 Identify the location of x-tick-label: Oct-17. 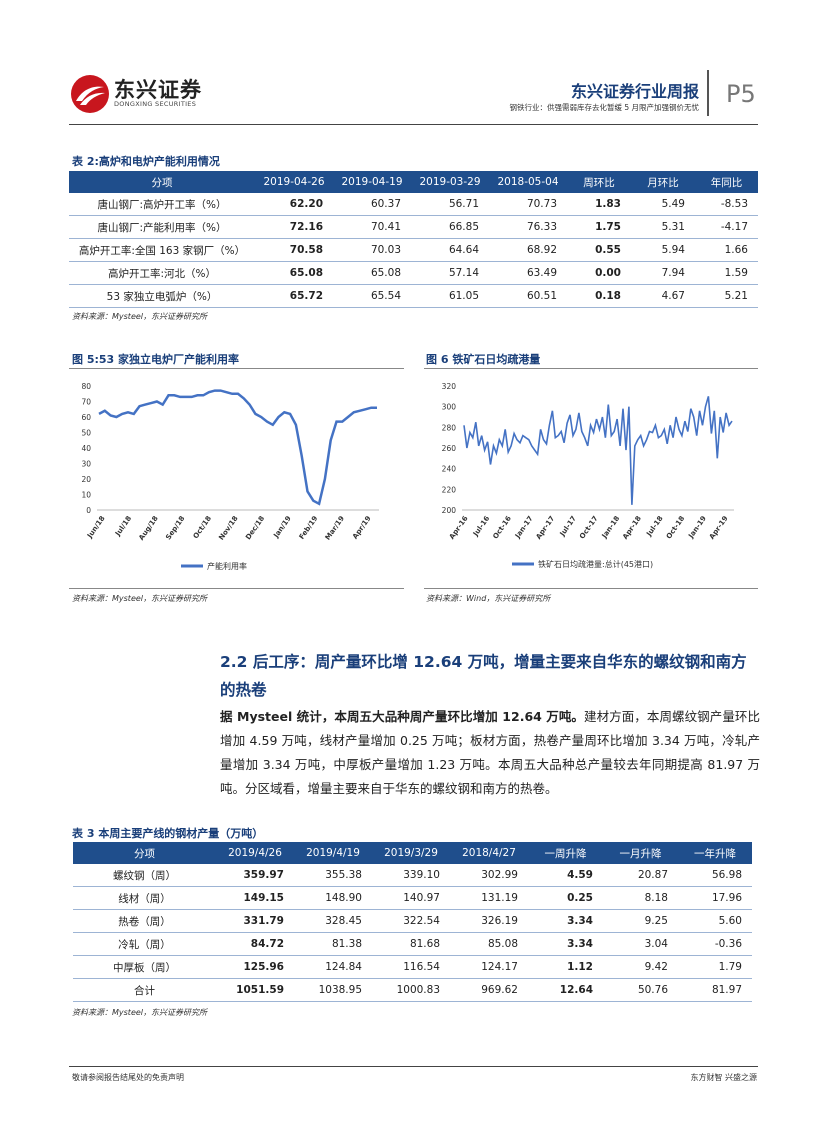
(589, 527).